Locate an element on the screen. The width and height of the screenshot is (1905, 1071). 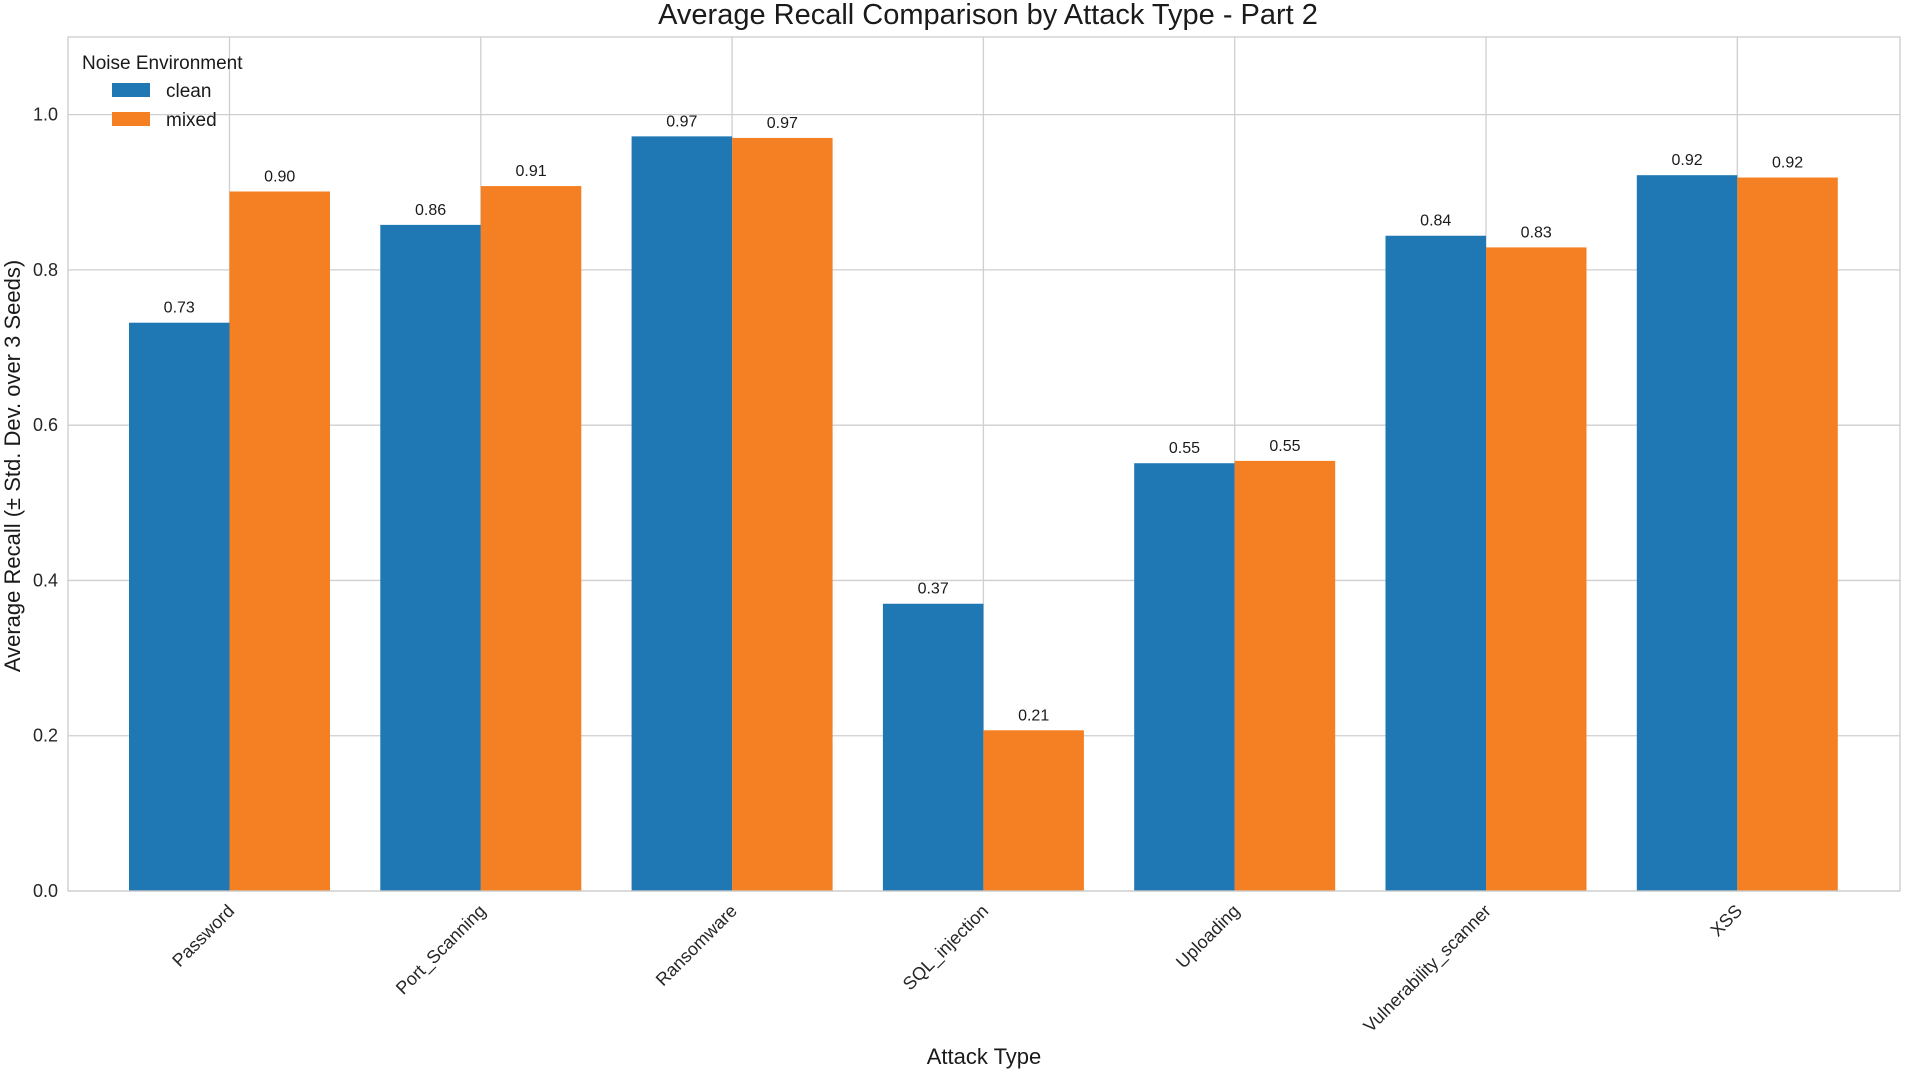
bar-value-label: 0.84 is located at coordinates (1435, 221).